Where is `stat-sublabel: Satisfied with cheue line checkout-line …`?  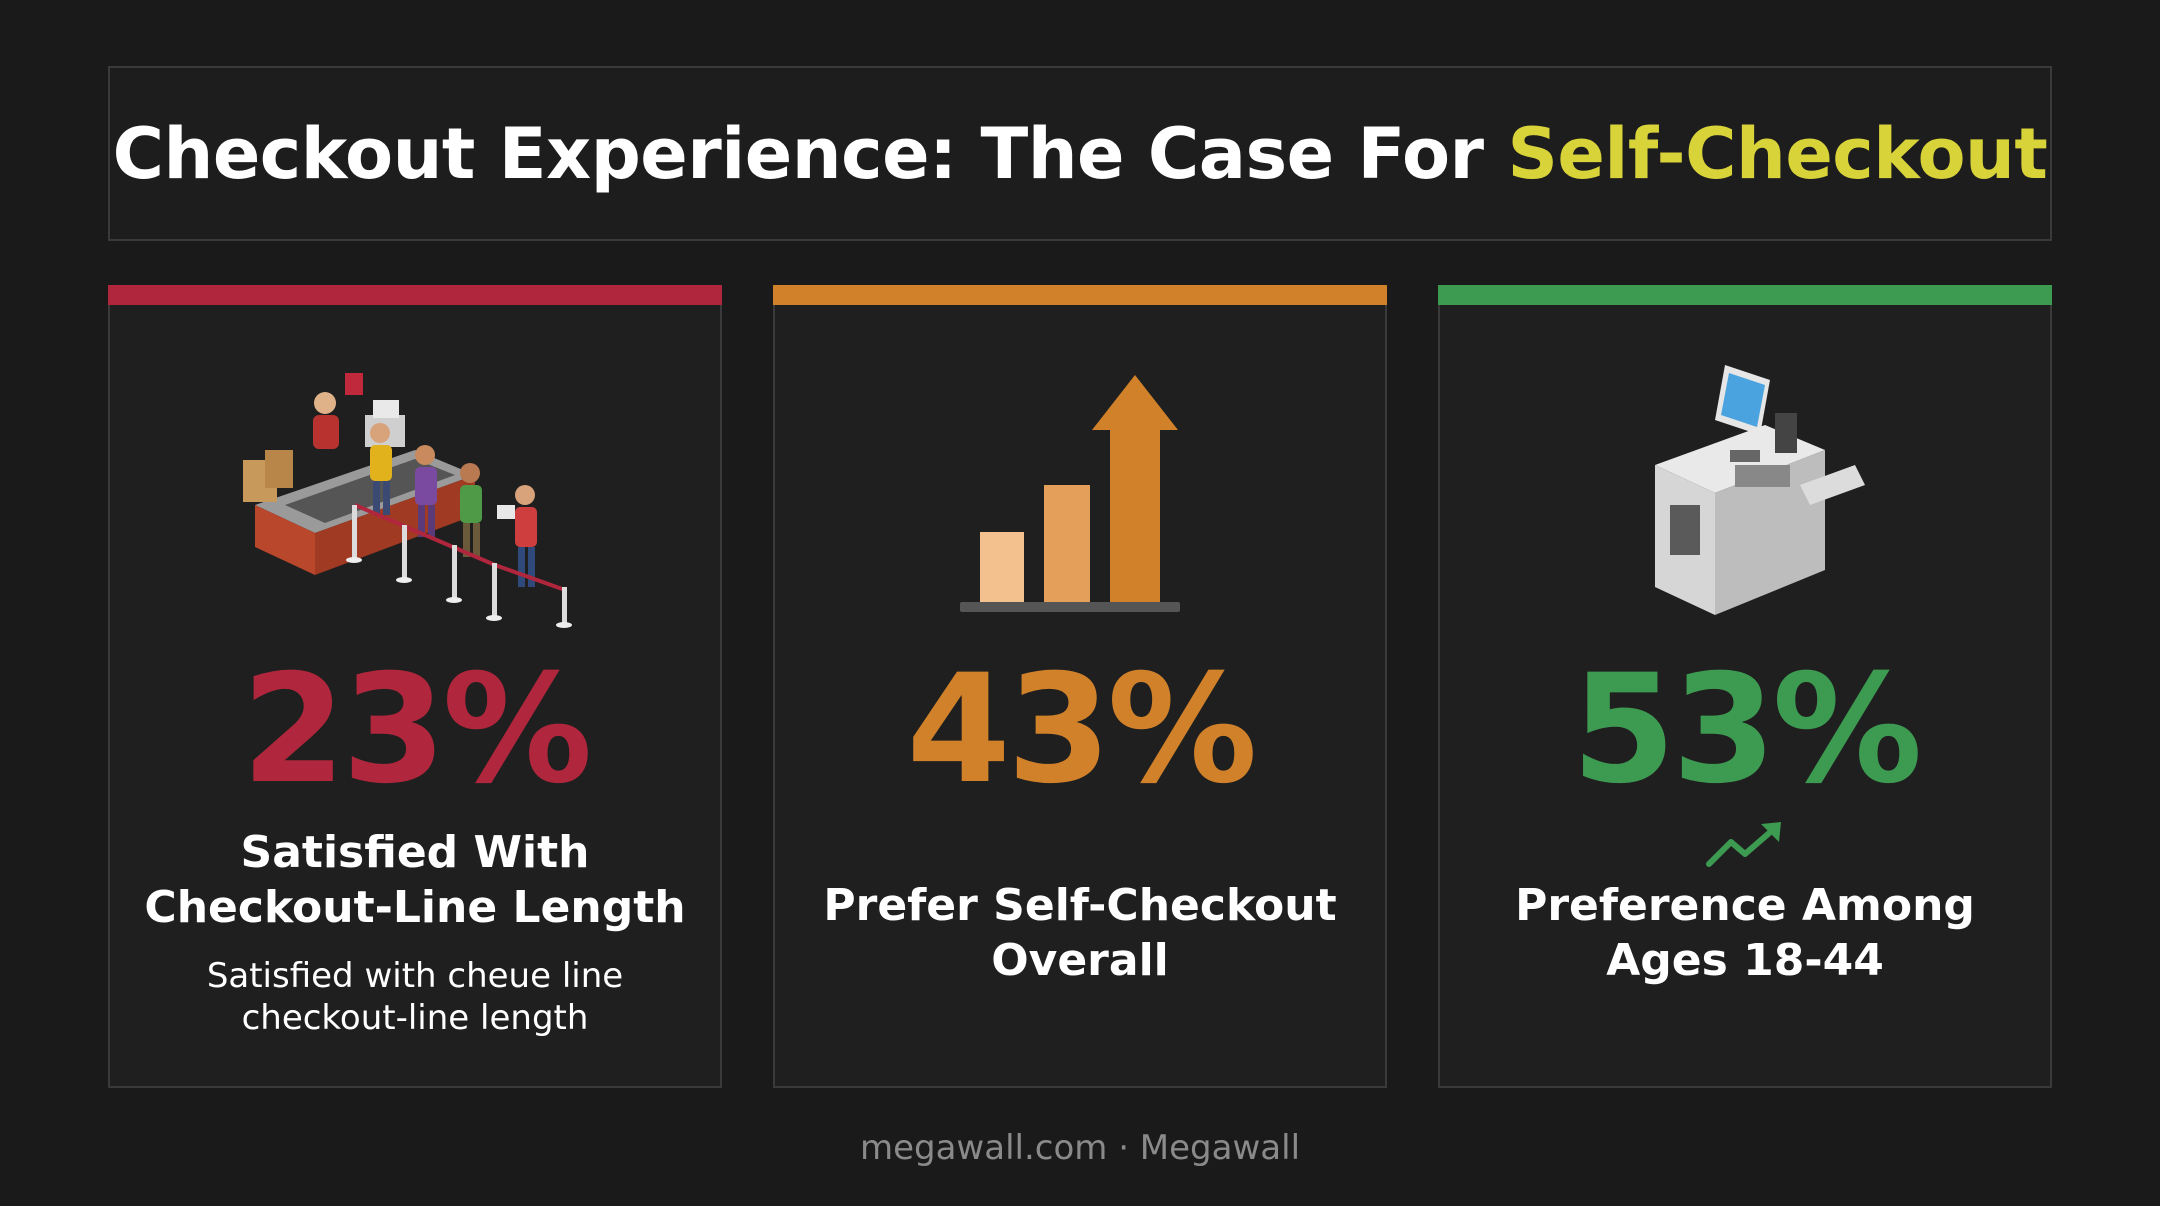
stat-sublabel: Satisfied with cheue line checkout-line … is located at coordinates (415, 997).